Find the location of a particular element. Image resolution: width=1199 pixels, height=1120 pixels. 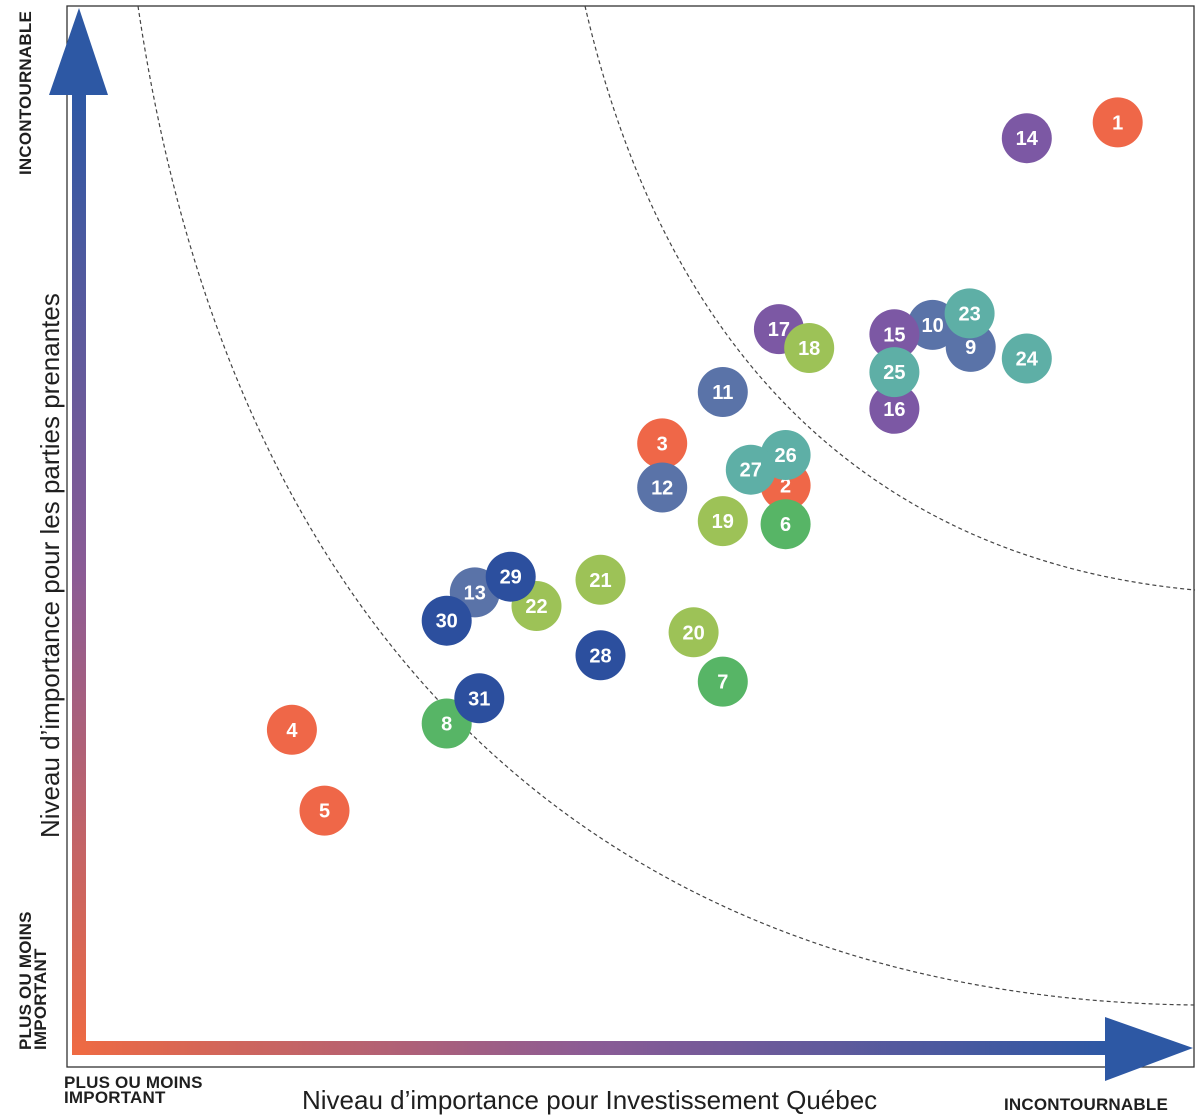

x-axis-high-label: INCONTOURNABLE is located at coordinates (1086, 1104).